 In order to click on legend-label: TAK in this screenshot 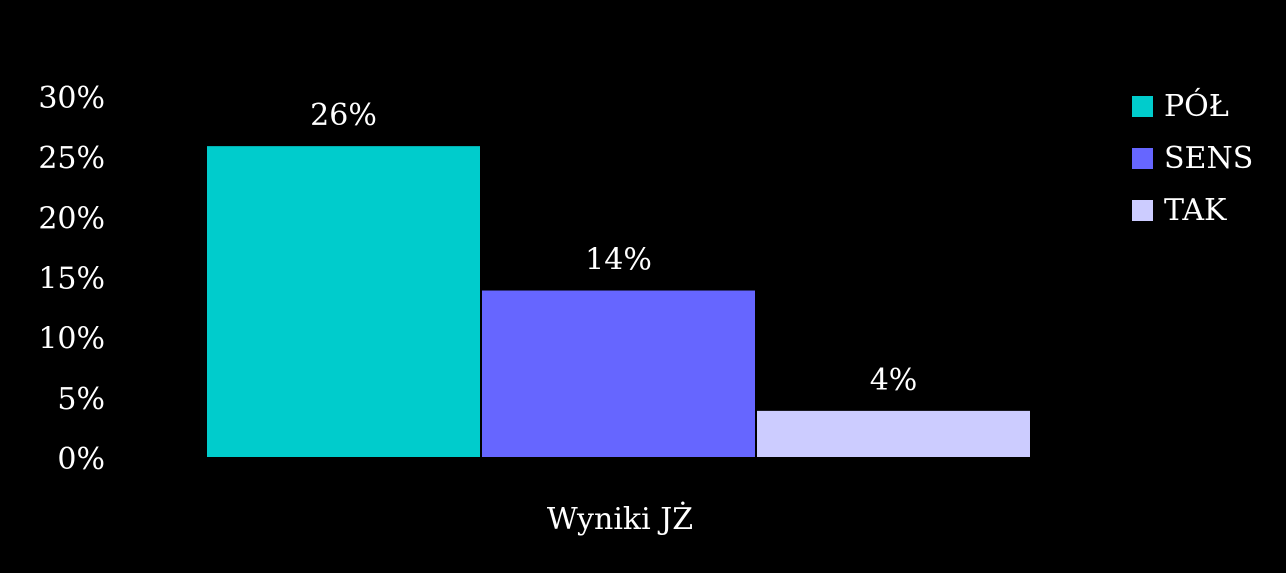, I will do `click(1195, 210)`.